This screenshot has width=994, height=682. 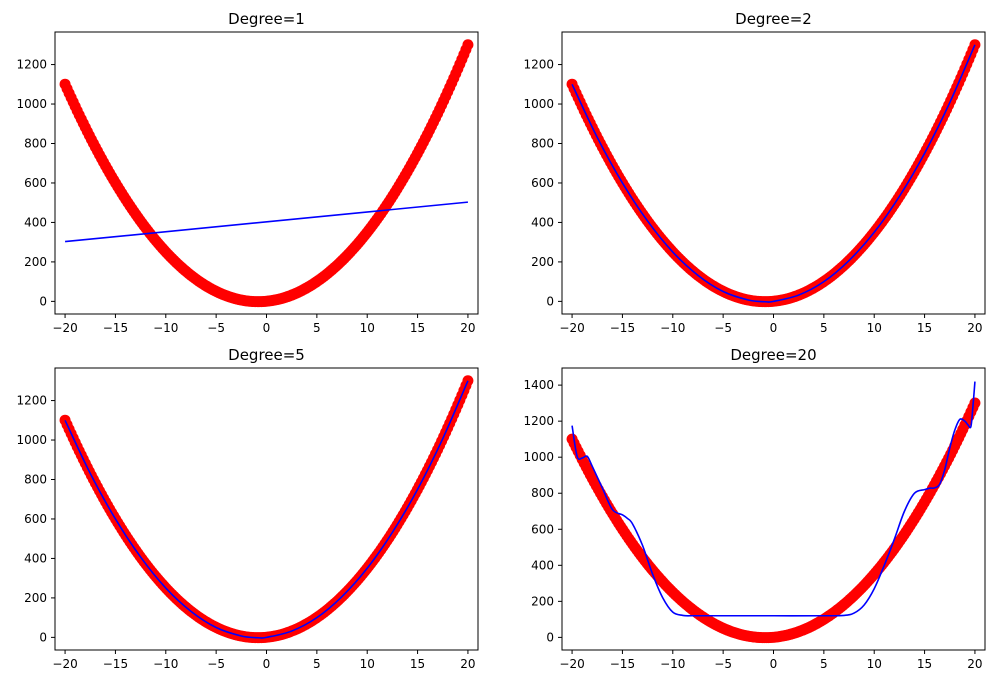 What do you see at coordinates (266, 355) in the screenshot?
I see `subplot-title: Degree=5` at bounding box center [266, 355].